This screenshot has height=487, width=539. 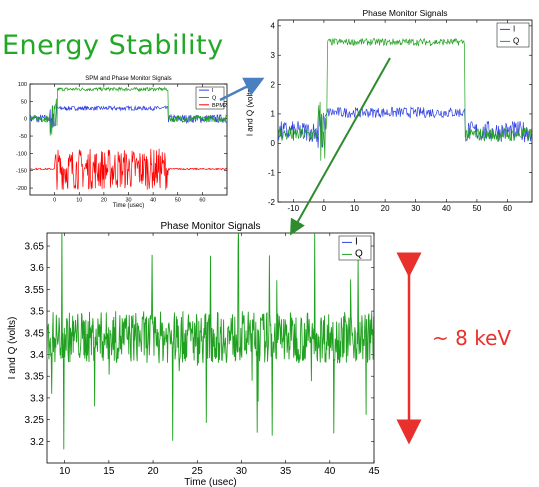 I want to click on y-tick-label: 3.35, so click(x=35, y=377).